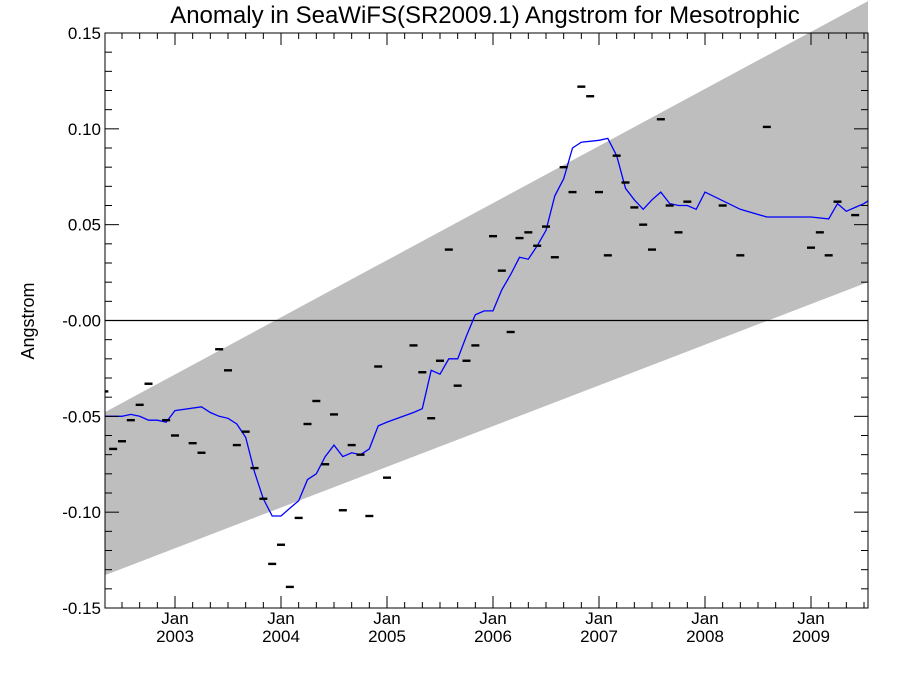  What do you see at coordinates (81, 512) in the screenshot?
I see `y-tick-label: -0.10` at bounding box center [81, 512].